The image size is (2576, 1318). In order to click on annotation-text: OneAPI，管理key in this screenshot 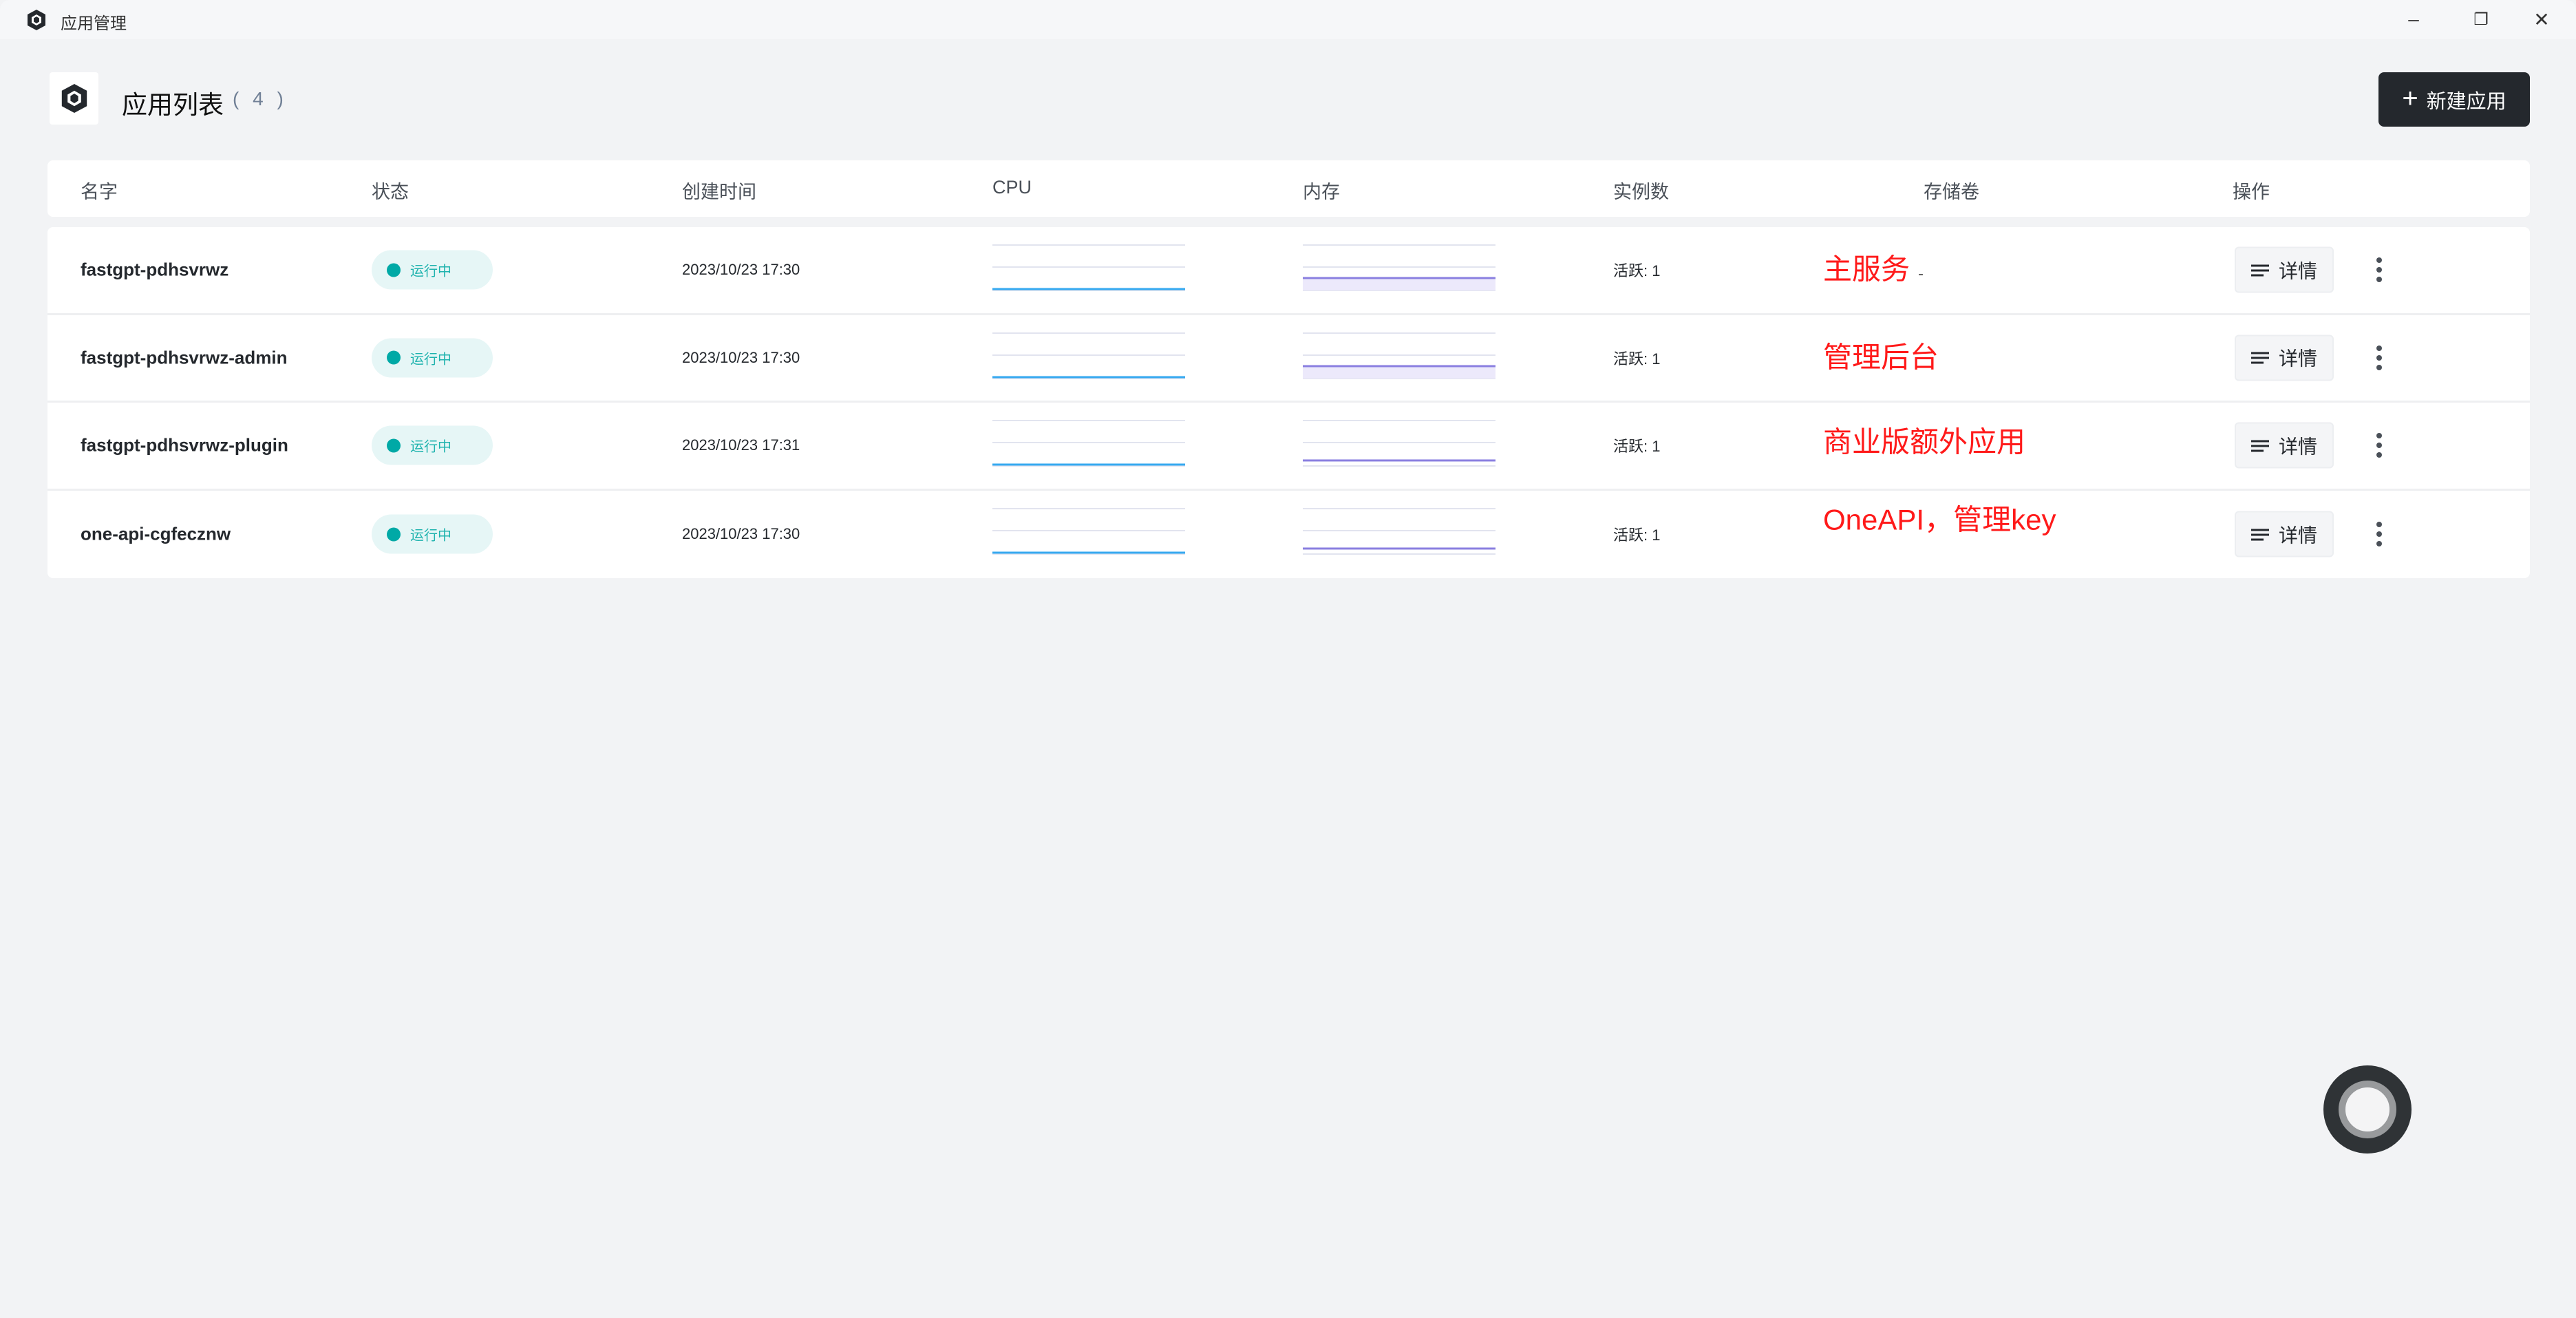, I will do `click(1939, 519)`.